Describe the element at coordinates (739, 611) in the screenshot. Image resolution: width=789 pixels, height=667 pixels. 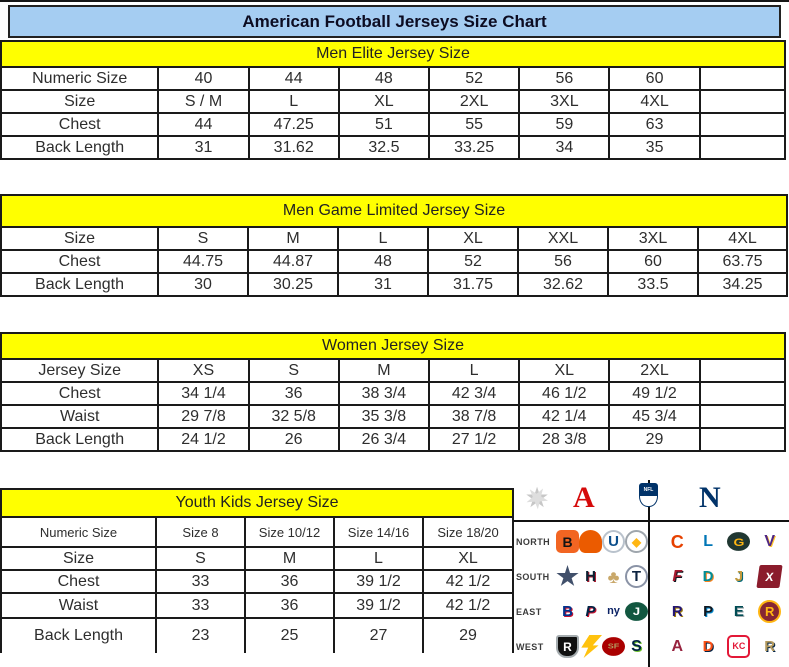
I see `logo-eagles: E` at that location.